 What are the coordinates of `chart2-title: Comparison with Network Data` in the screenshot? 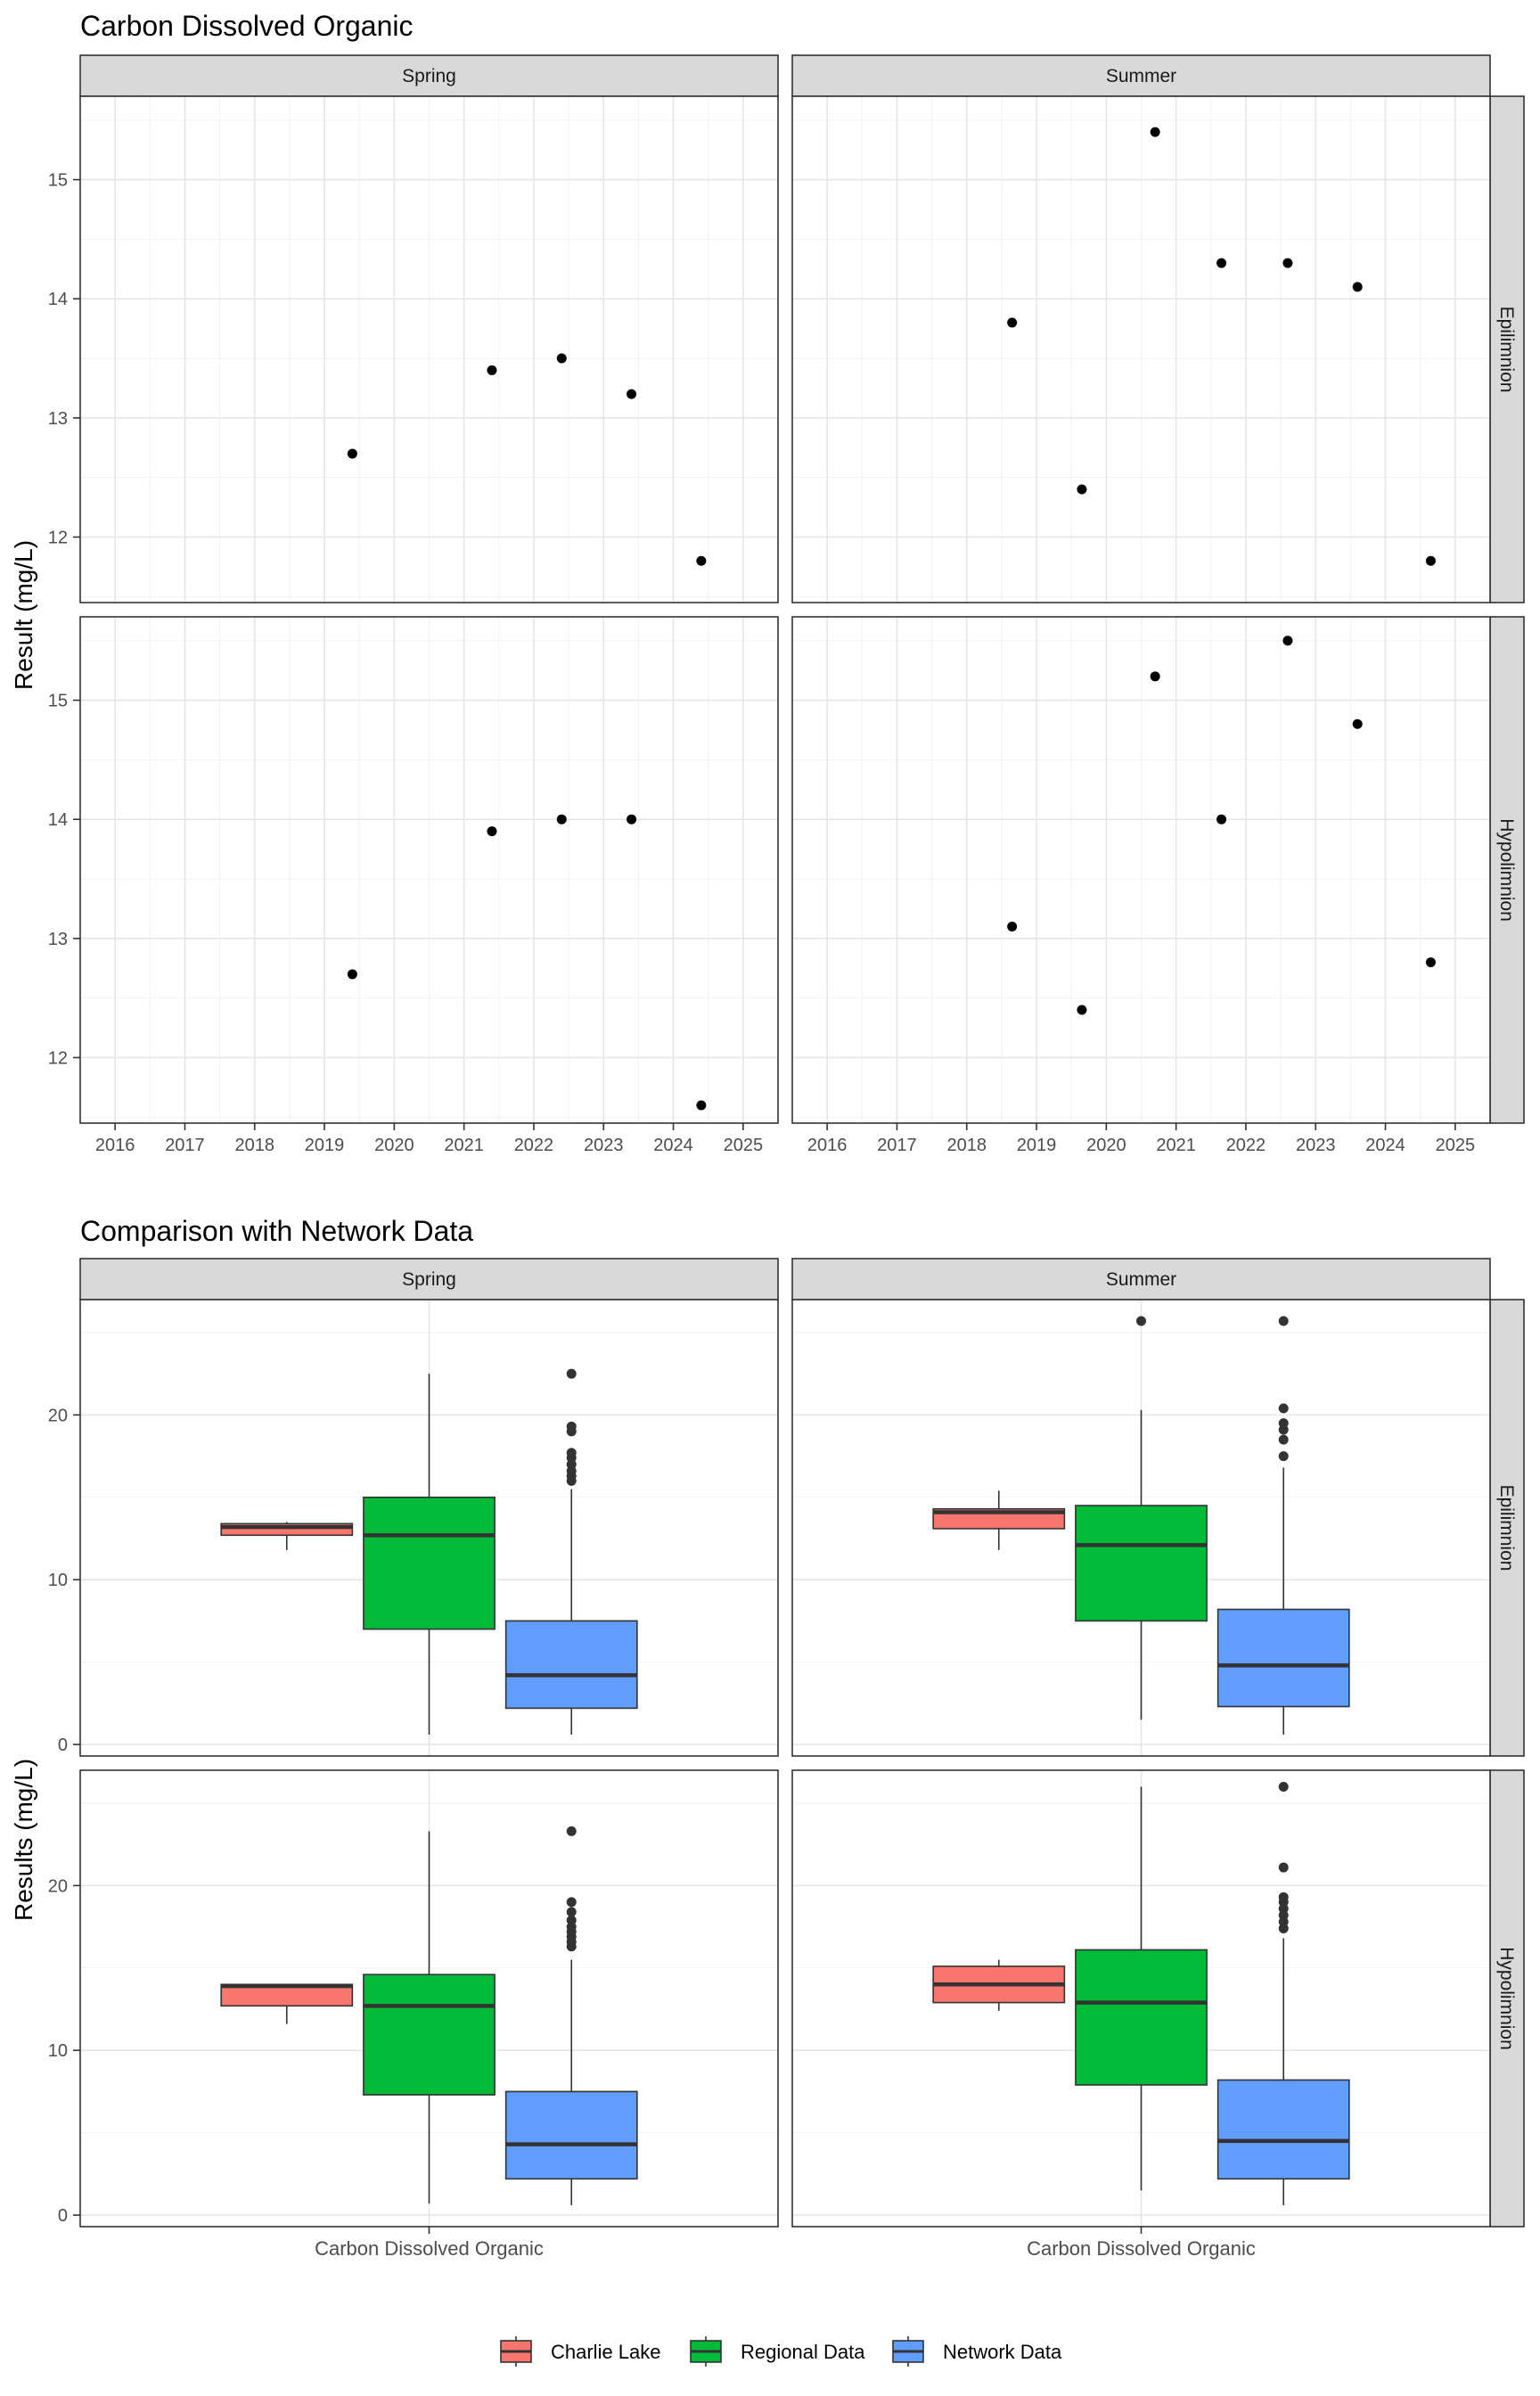 It's located at (276, 1231).